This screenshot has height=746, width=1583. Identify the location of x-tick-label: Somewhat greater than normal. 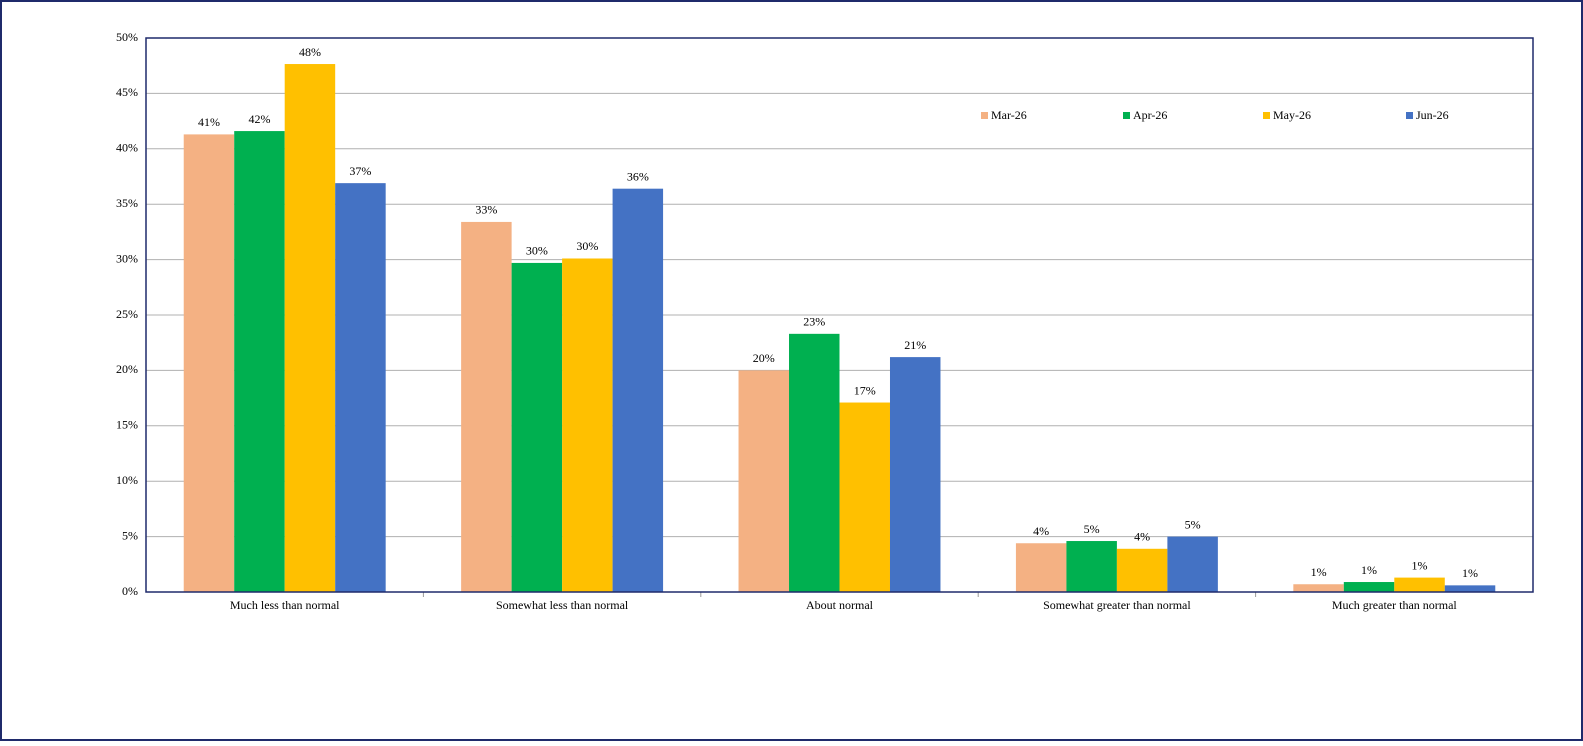
(1117, 605).